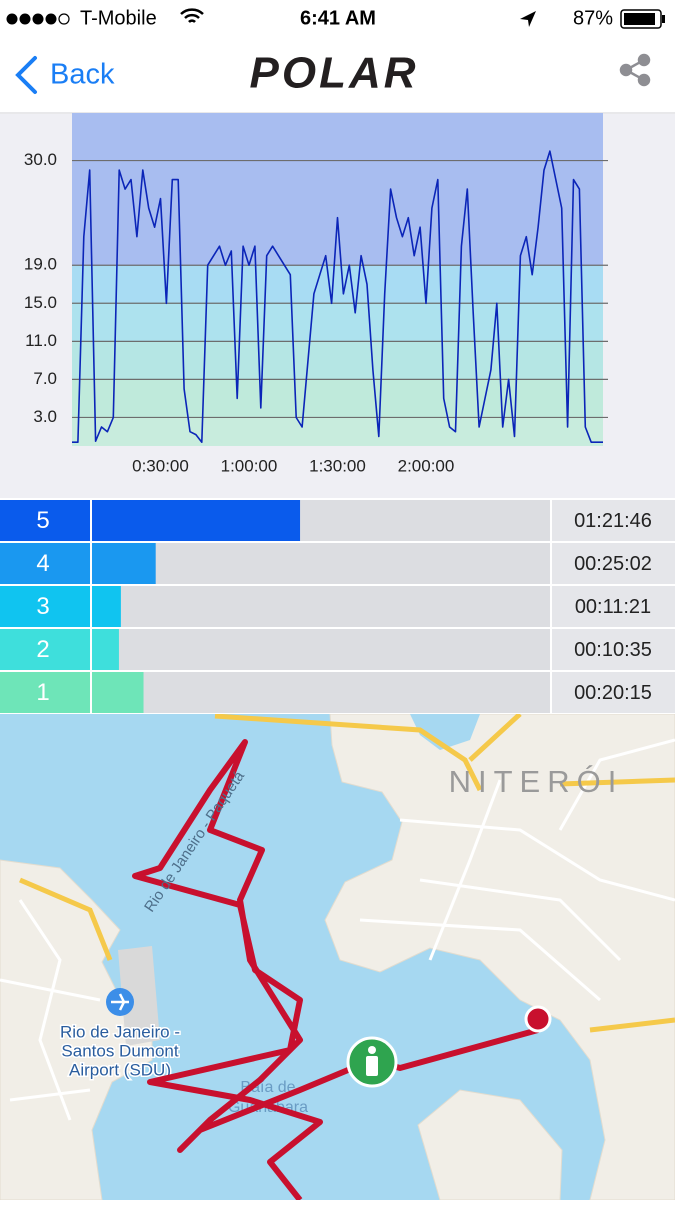  What do you see at coordinates (338, 18) in the screenshot?
I see `clock: 6:41 AM` at bounding box center [338, 18].